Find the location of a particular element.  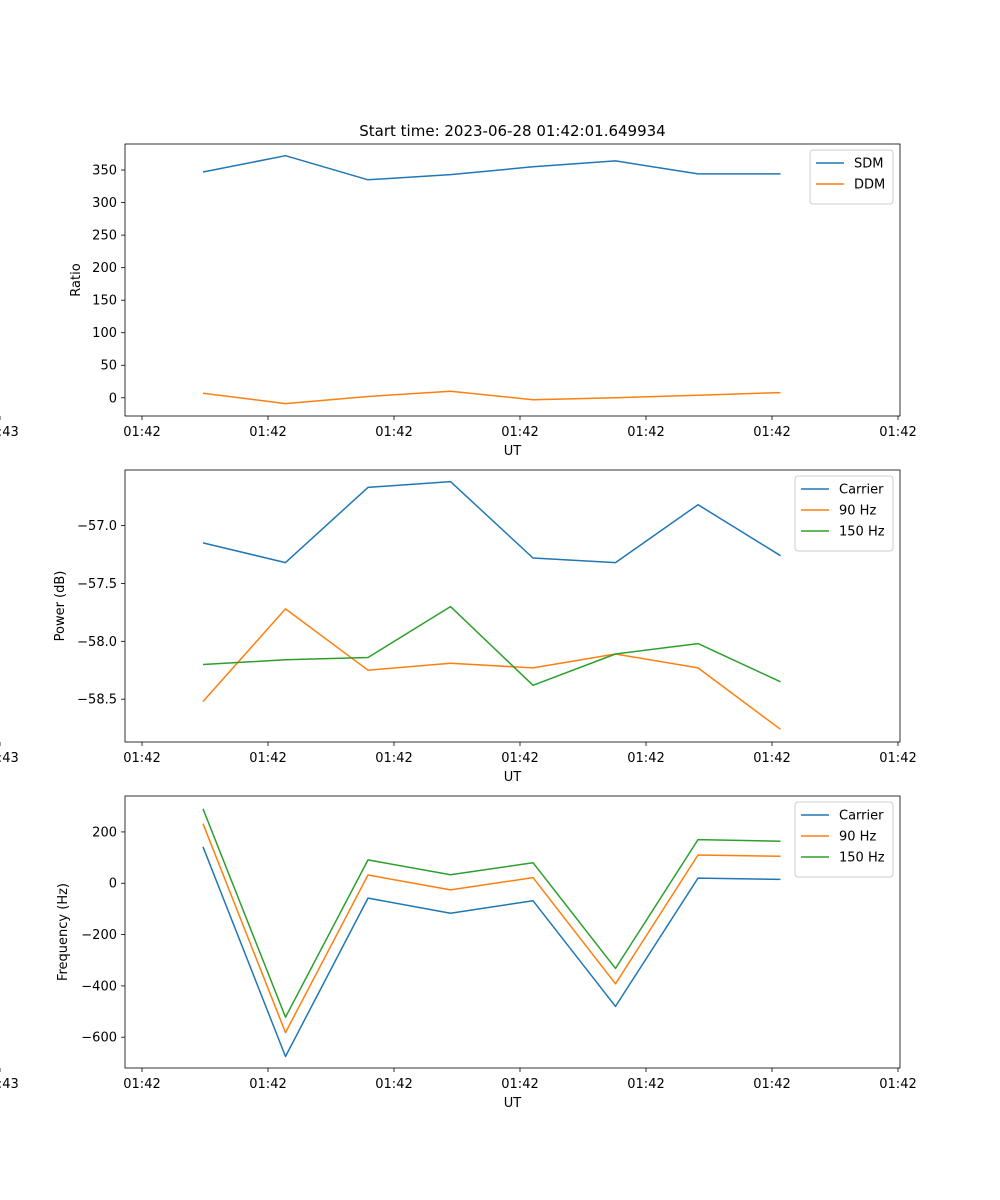

y-tick-label: −600 is located at coordinates (99, 1038).